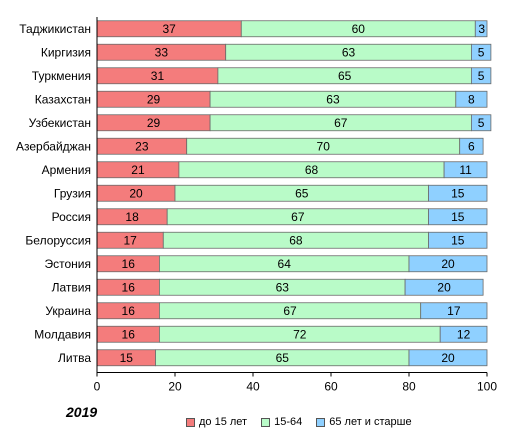 This screenshot has width=513, height=439. Describe the element at coordinates (68, 264) in the screenshot. I see `category-label: Эстония` at that location.